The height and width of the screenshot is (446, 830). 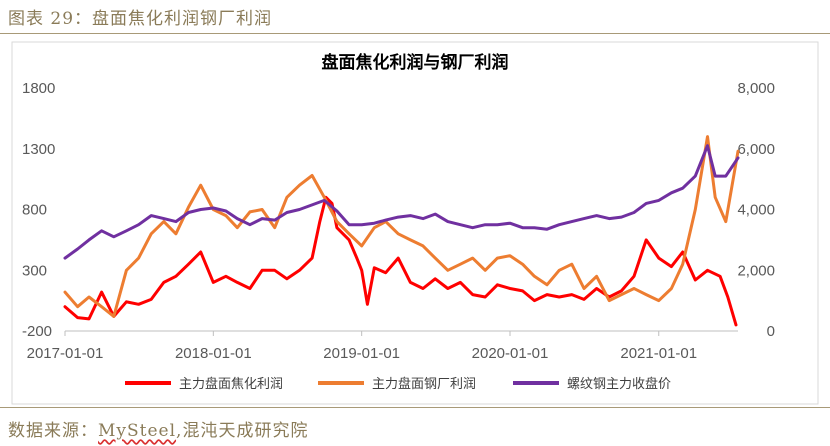 What do you see at coordinates (756, 149) in the screenshot?
I see `y-right-tick-label: 6,000` at bounding box center [756, 149].